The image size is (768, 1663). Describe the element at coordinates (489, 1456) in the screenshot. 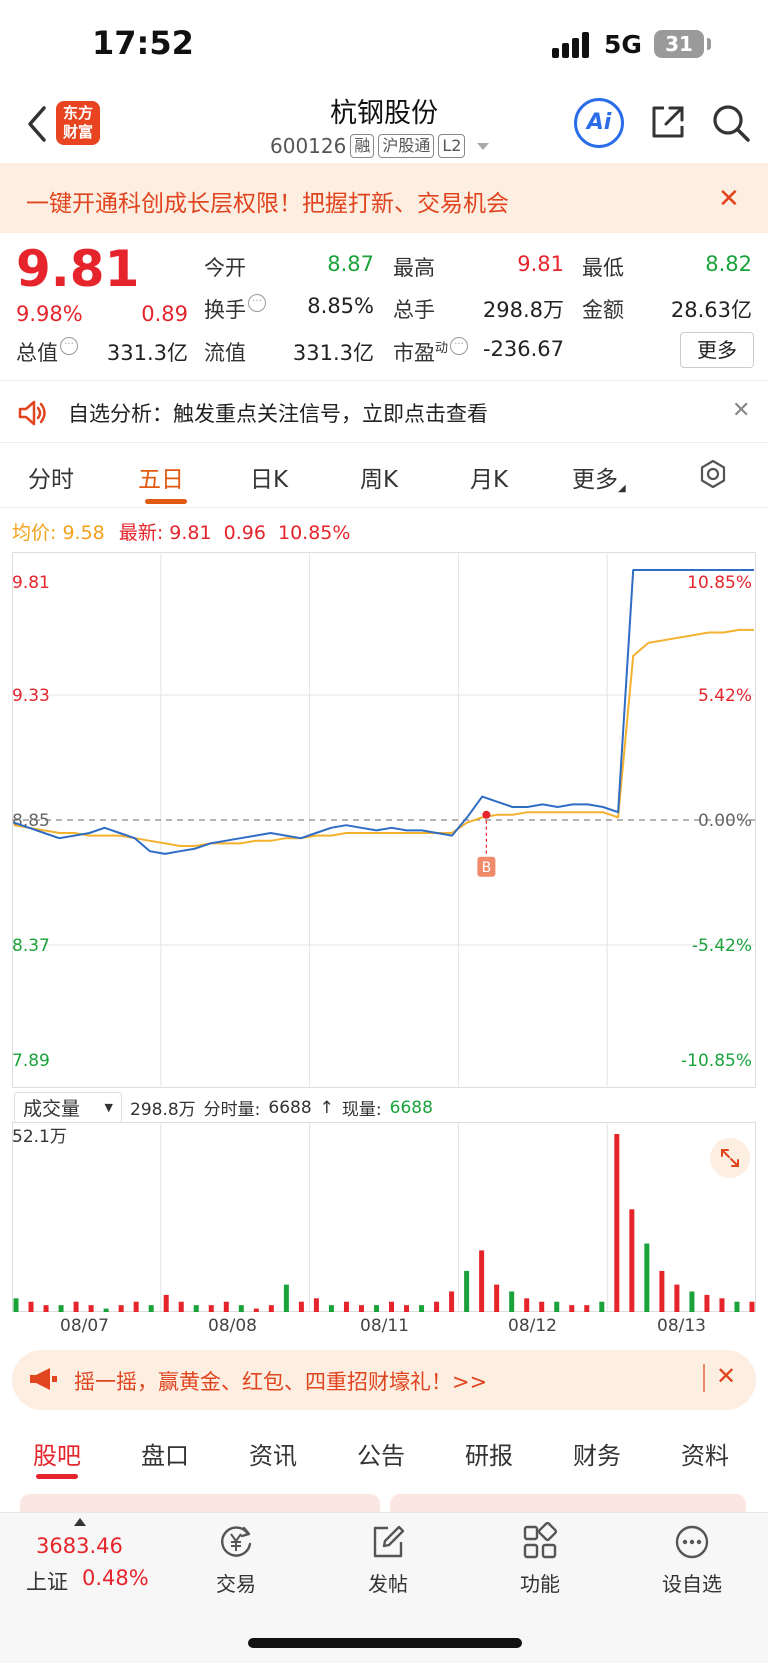

I see `tab-research: 研报` at that location.